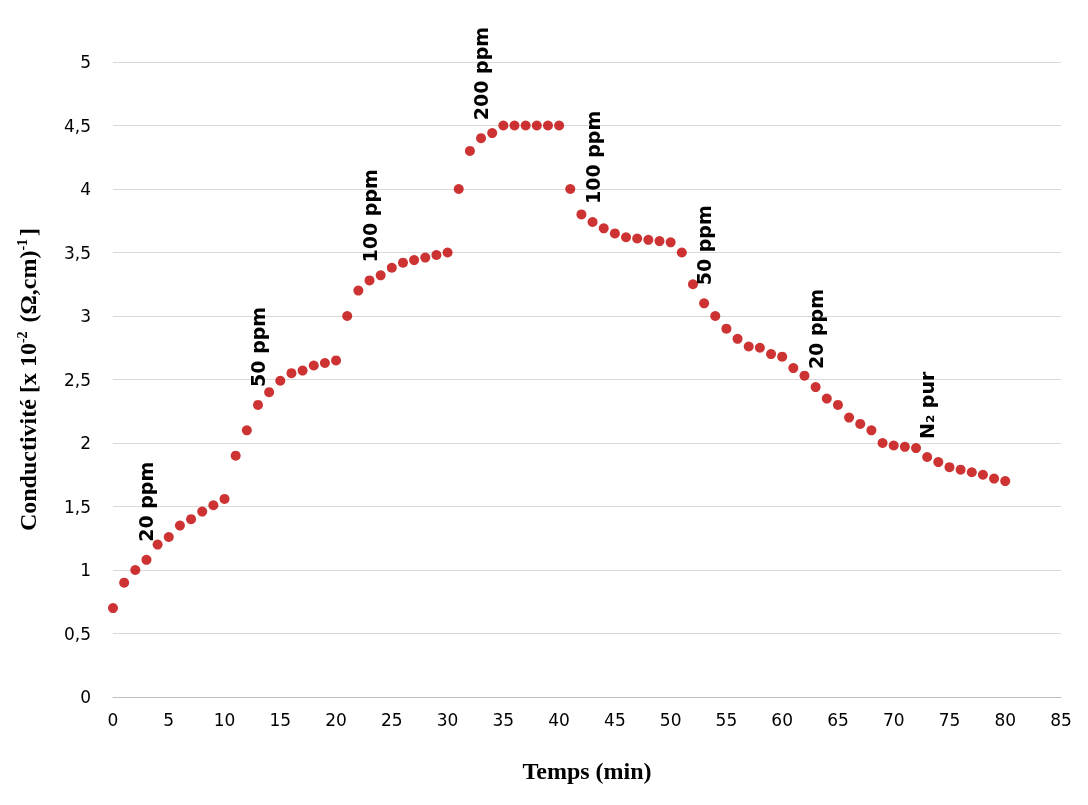 This screenshot has height=805, width=1088. I want to click on y-tick-label: 3, so click(85, 316).